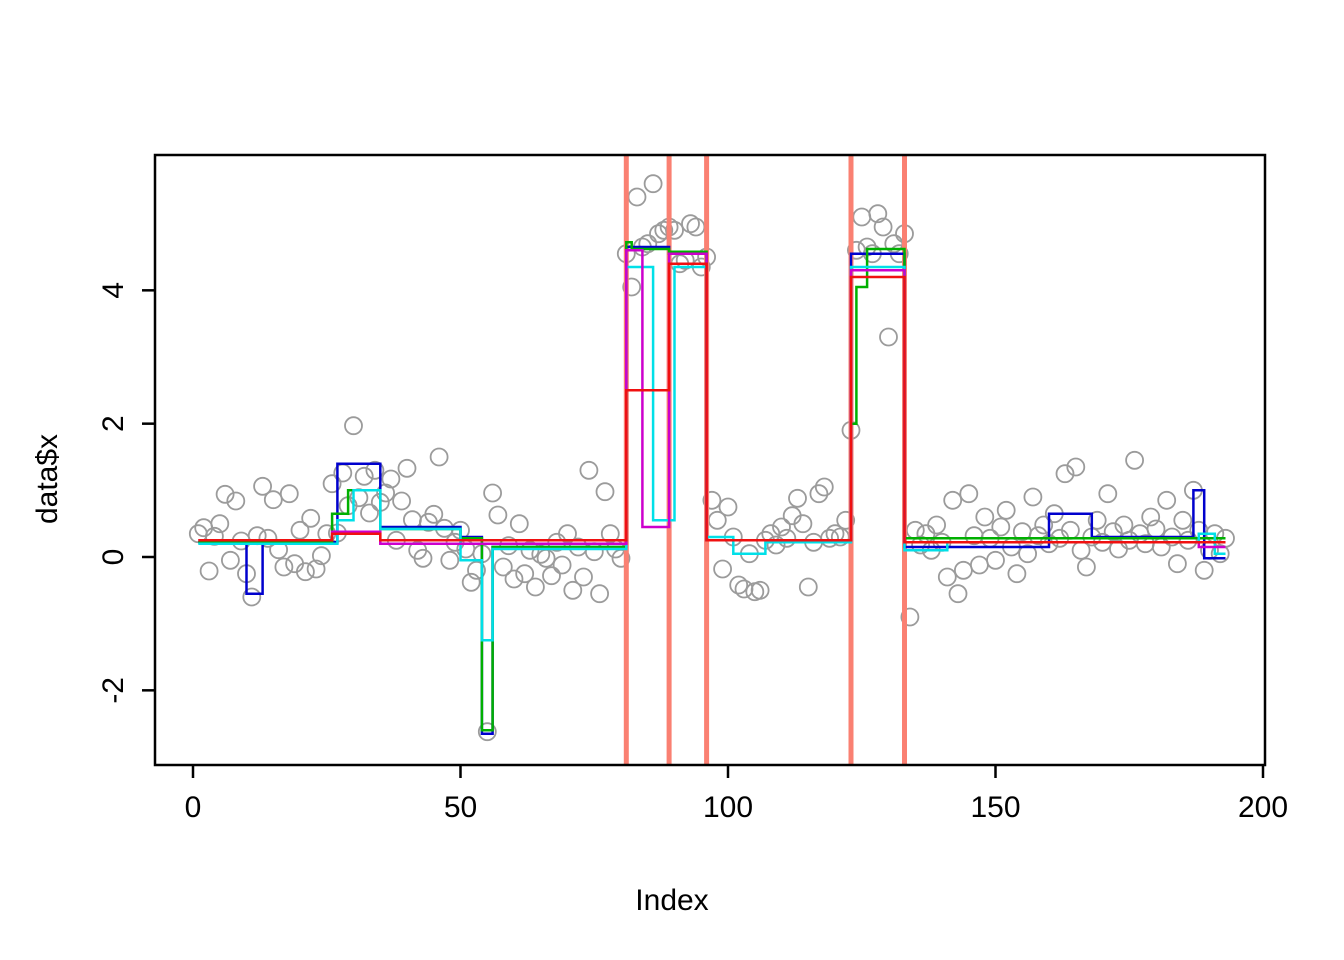 This screenshot has width=1344, height=960. I want to click on x-tick-label: 200, so click(1263, 807).